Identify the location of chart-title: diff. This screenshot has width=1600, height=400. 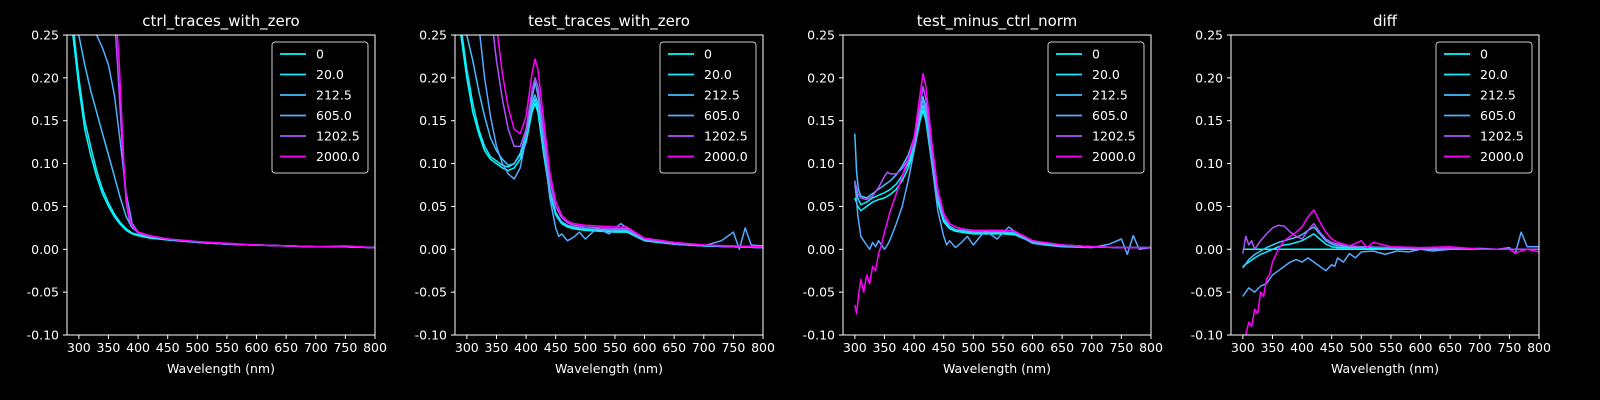
(1385, 21).